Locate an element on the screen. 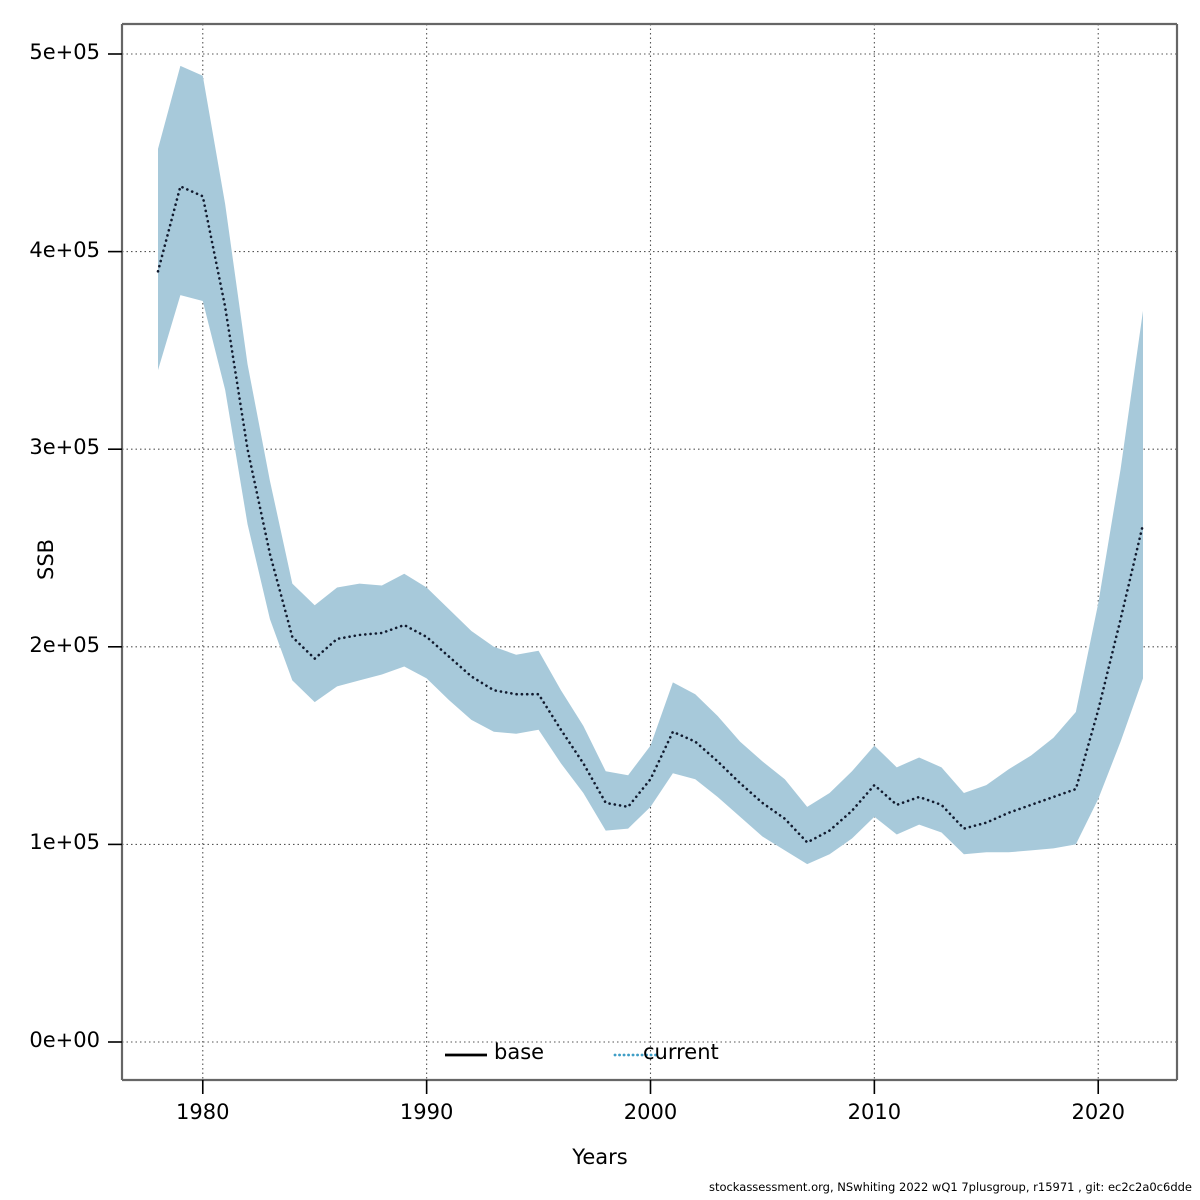 The width and height of the screenshot is (1200, 1200). y-tick-label: 0e+00 is located at coordinates (64, 1040).